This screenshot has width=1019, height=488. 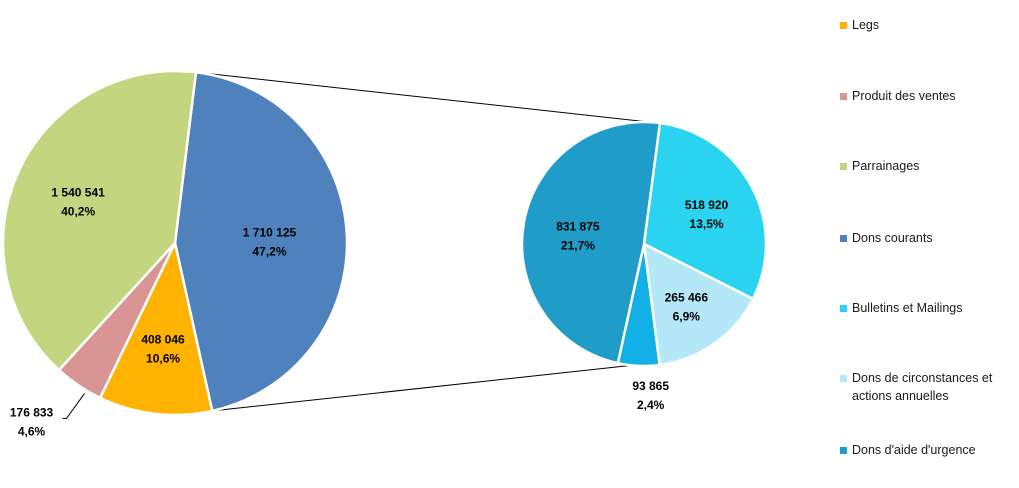 What do you see at coordinates (928, 25) in the screenshot?
I see `legend-item-legs: Legs` at bounding box center [928, 25].